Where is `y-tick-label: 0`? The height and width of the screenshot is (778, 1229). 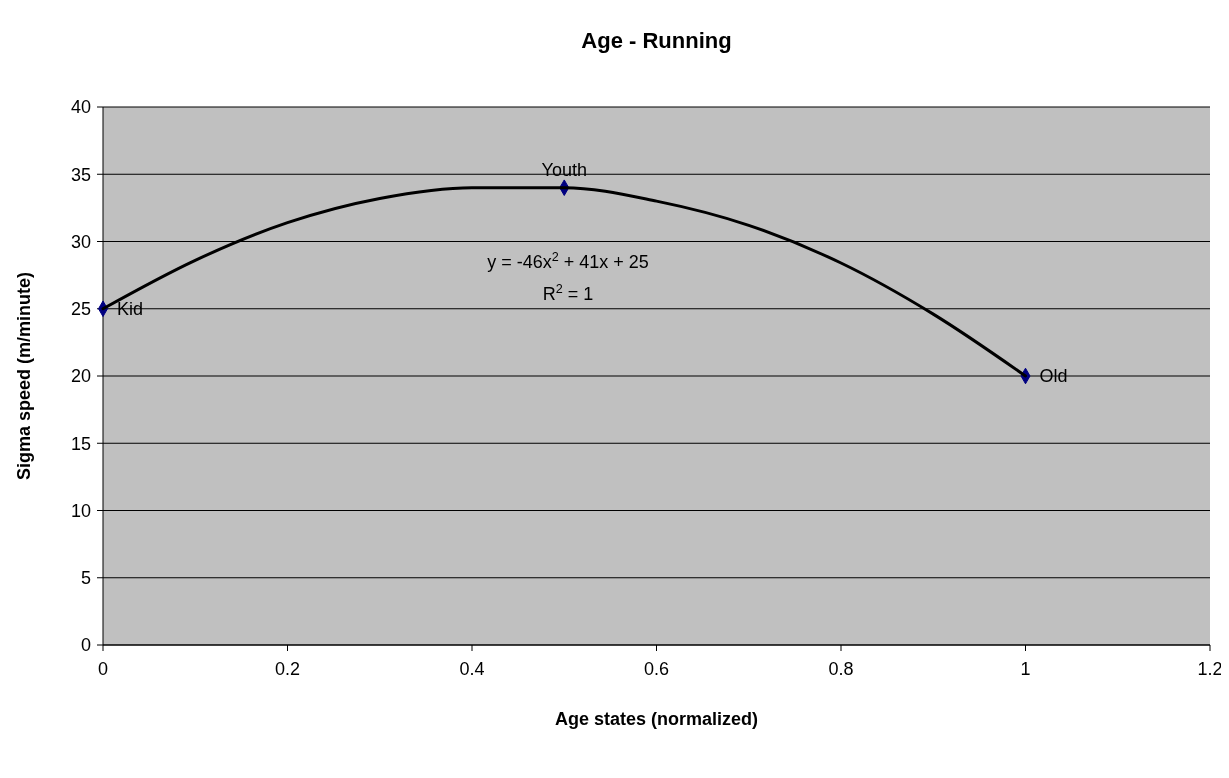
y-tick-label: 0 is located at coordinates (85, 645).